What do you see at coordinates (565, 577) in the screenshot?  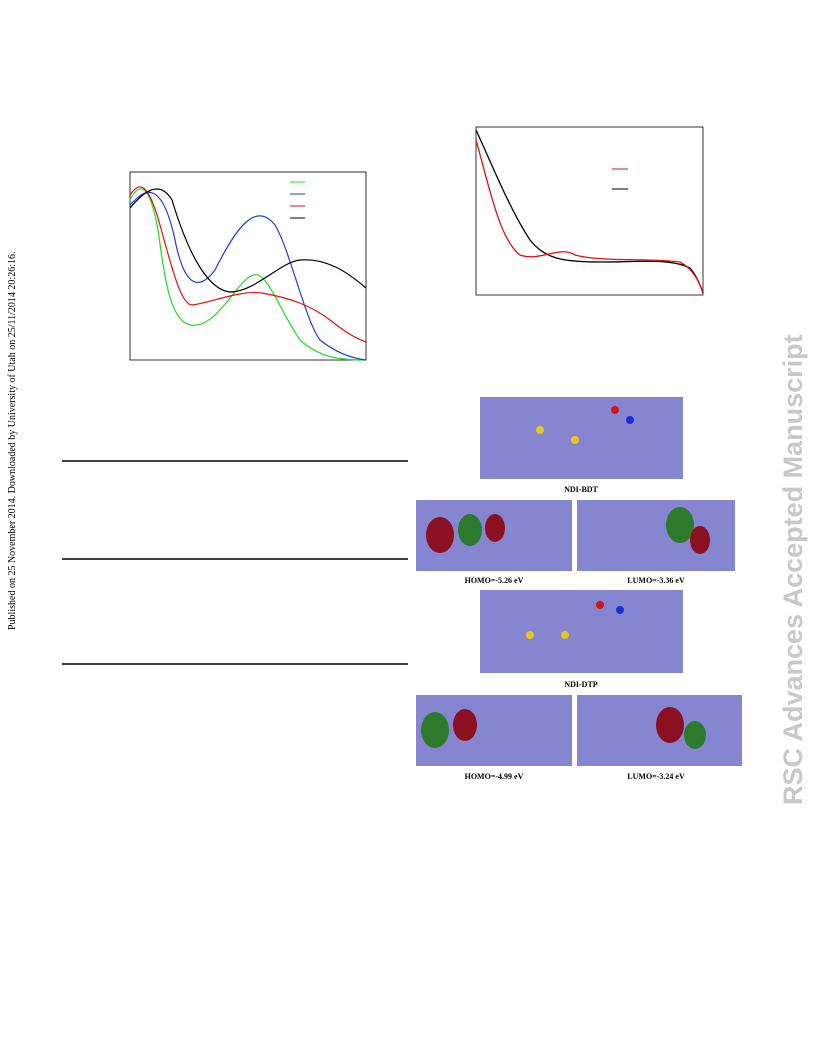 I see `orbital-lobes` at bounding box center [565, 577].